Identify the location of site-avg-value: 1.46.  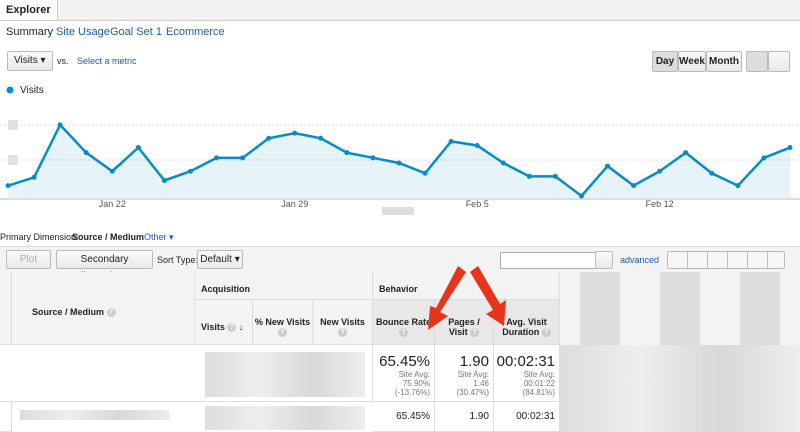
(481, 383).